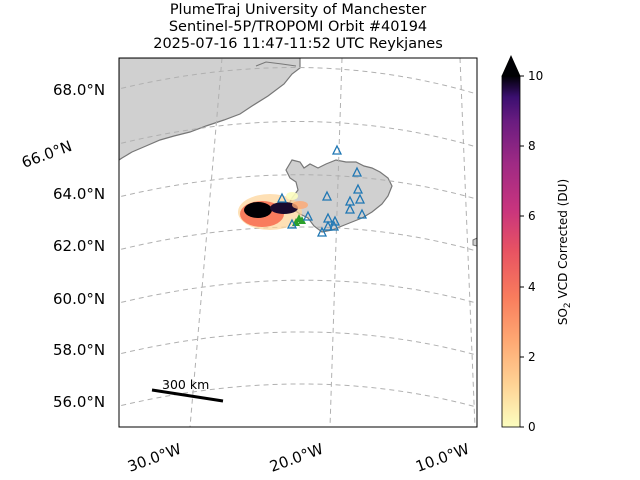 The image size is (640, 480). Describe the element at coordinates (79, 402) in the screenshot. I see `lat-label-56: 56.0°N` at that location.